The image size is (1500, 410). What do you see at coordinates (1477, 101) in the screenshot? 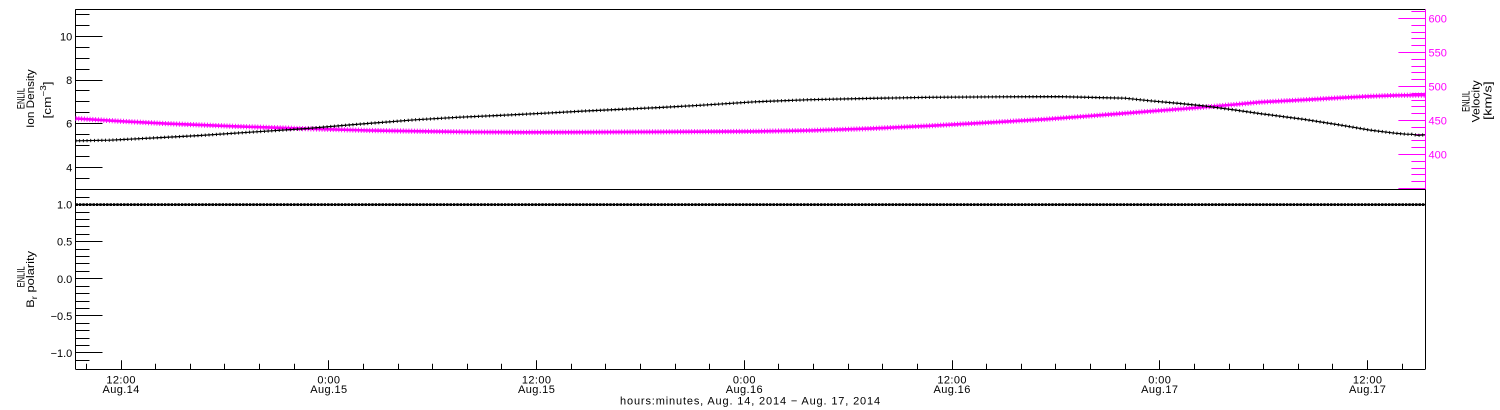
I see `svg-text: Velocity` at bounding box center [1477, 101].